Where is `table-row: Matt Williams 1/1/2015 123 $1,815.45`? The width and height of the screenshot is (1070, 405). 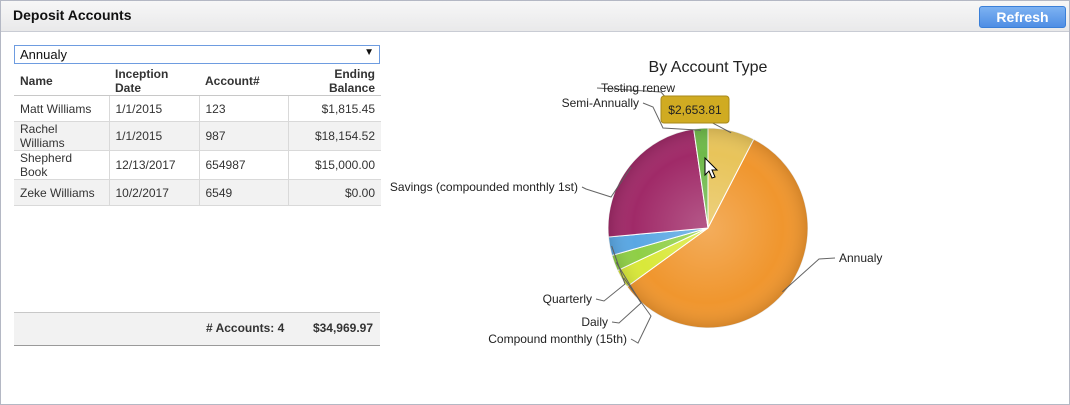 table-row: Matt Williams 1/1/2015 123 $1,815.45 is located at coordinates (197, 108).